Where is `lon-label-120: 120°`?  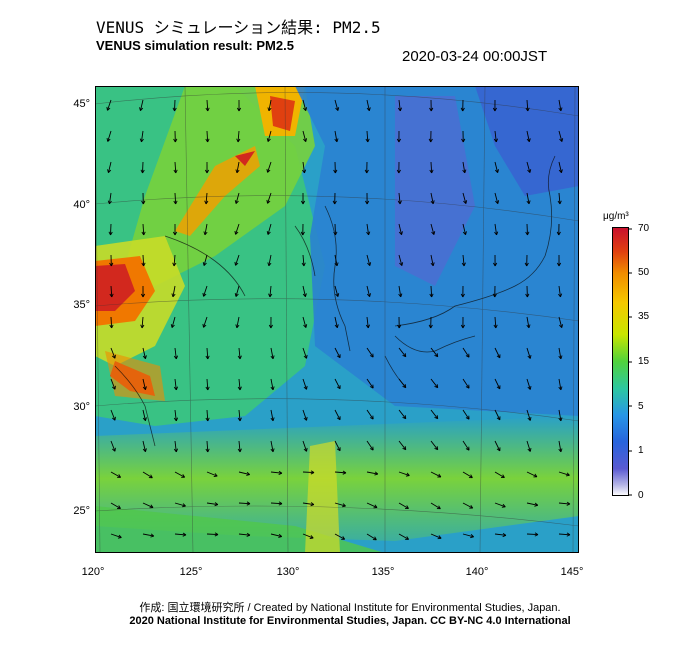 lon-label-120: 120° is located at coordinates (93, 572).